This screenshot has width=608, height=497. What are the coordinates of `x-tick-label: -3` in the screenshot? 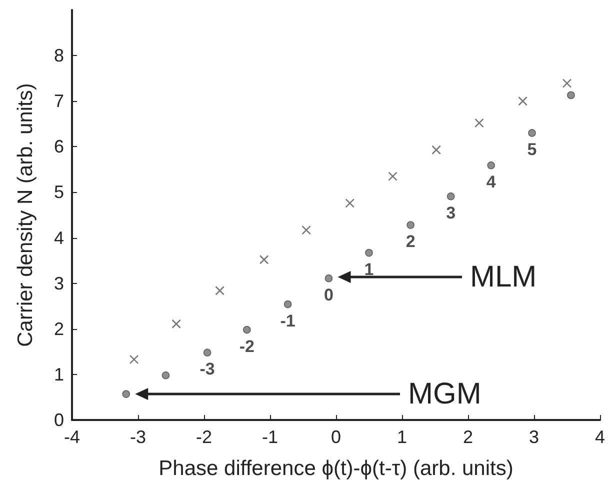 It's located at (138, 437).